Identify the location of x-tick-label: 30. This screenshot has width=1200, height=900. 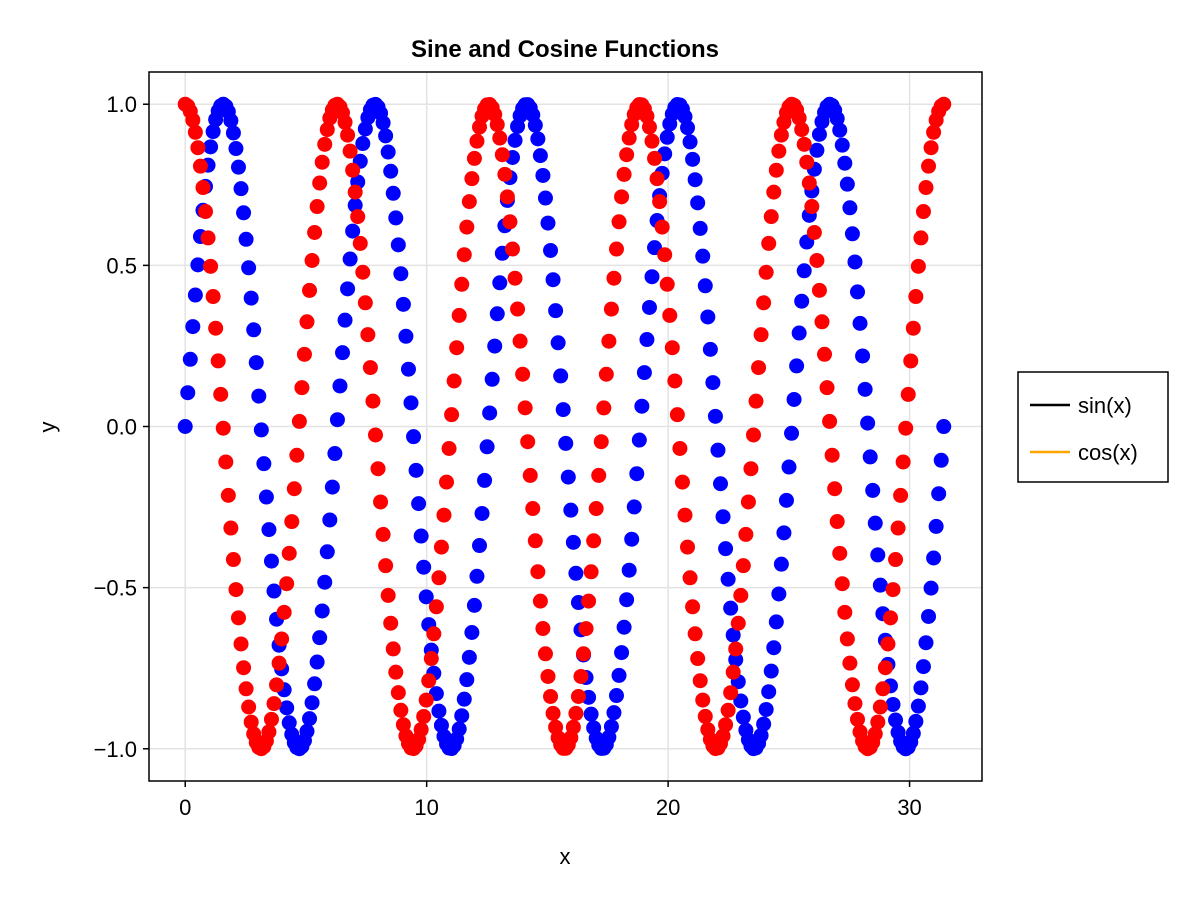
(909, 807).